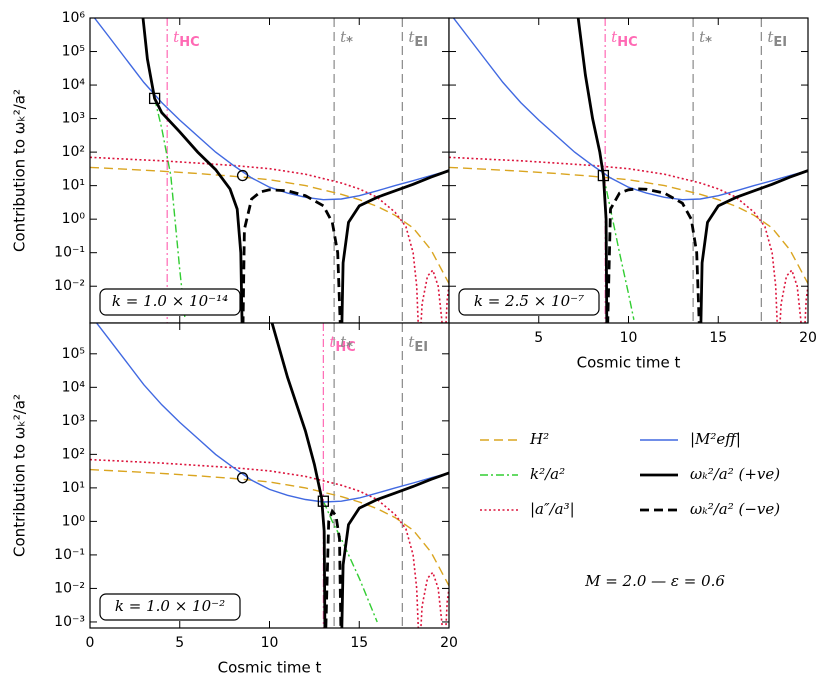 The image size is (830, 690). What do you see at coordinates (539, 439) in the screenshot?
I see `legend-label: H²` at bounding box center [539, 439].